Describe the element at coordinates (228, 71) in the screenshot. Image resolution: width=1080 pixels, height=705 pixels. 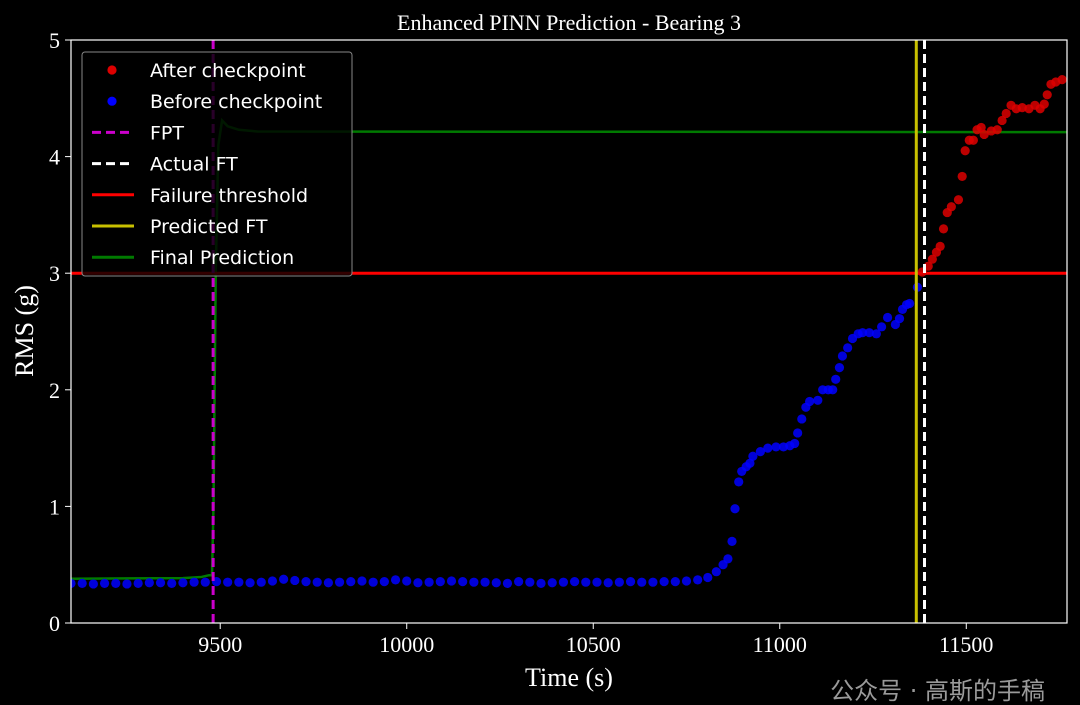
I see `legend-label: After checkpoint` at that location.